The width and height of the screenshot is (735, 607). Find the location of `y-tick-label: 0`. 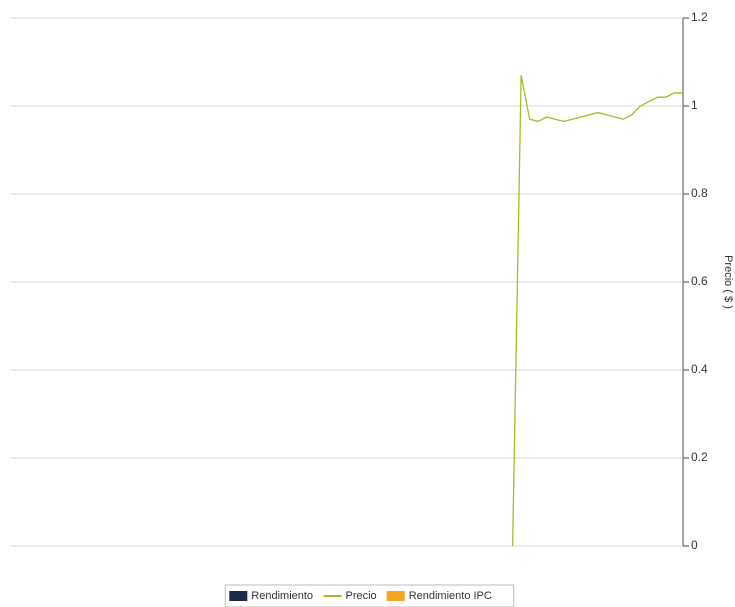

y-tick-label: 0 is located at coordinates (694, 545).